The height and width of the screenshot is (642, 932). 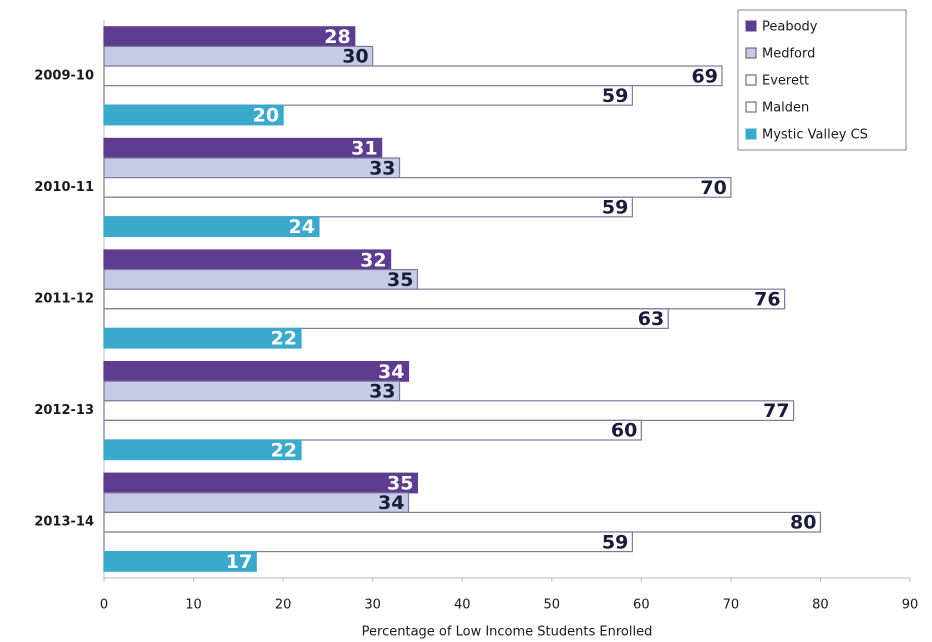 What do you see at coordinates (820, 605) in the screenshot?
I see `x-tick-label: 80` at bounding box center [820, 605].